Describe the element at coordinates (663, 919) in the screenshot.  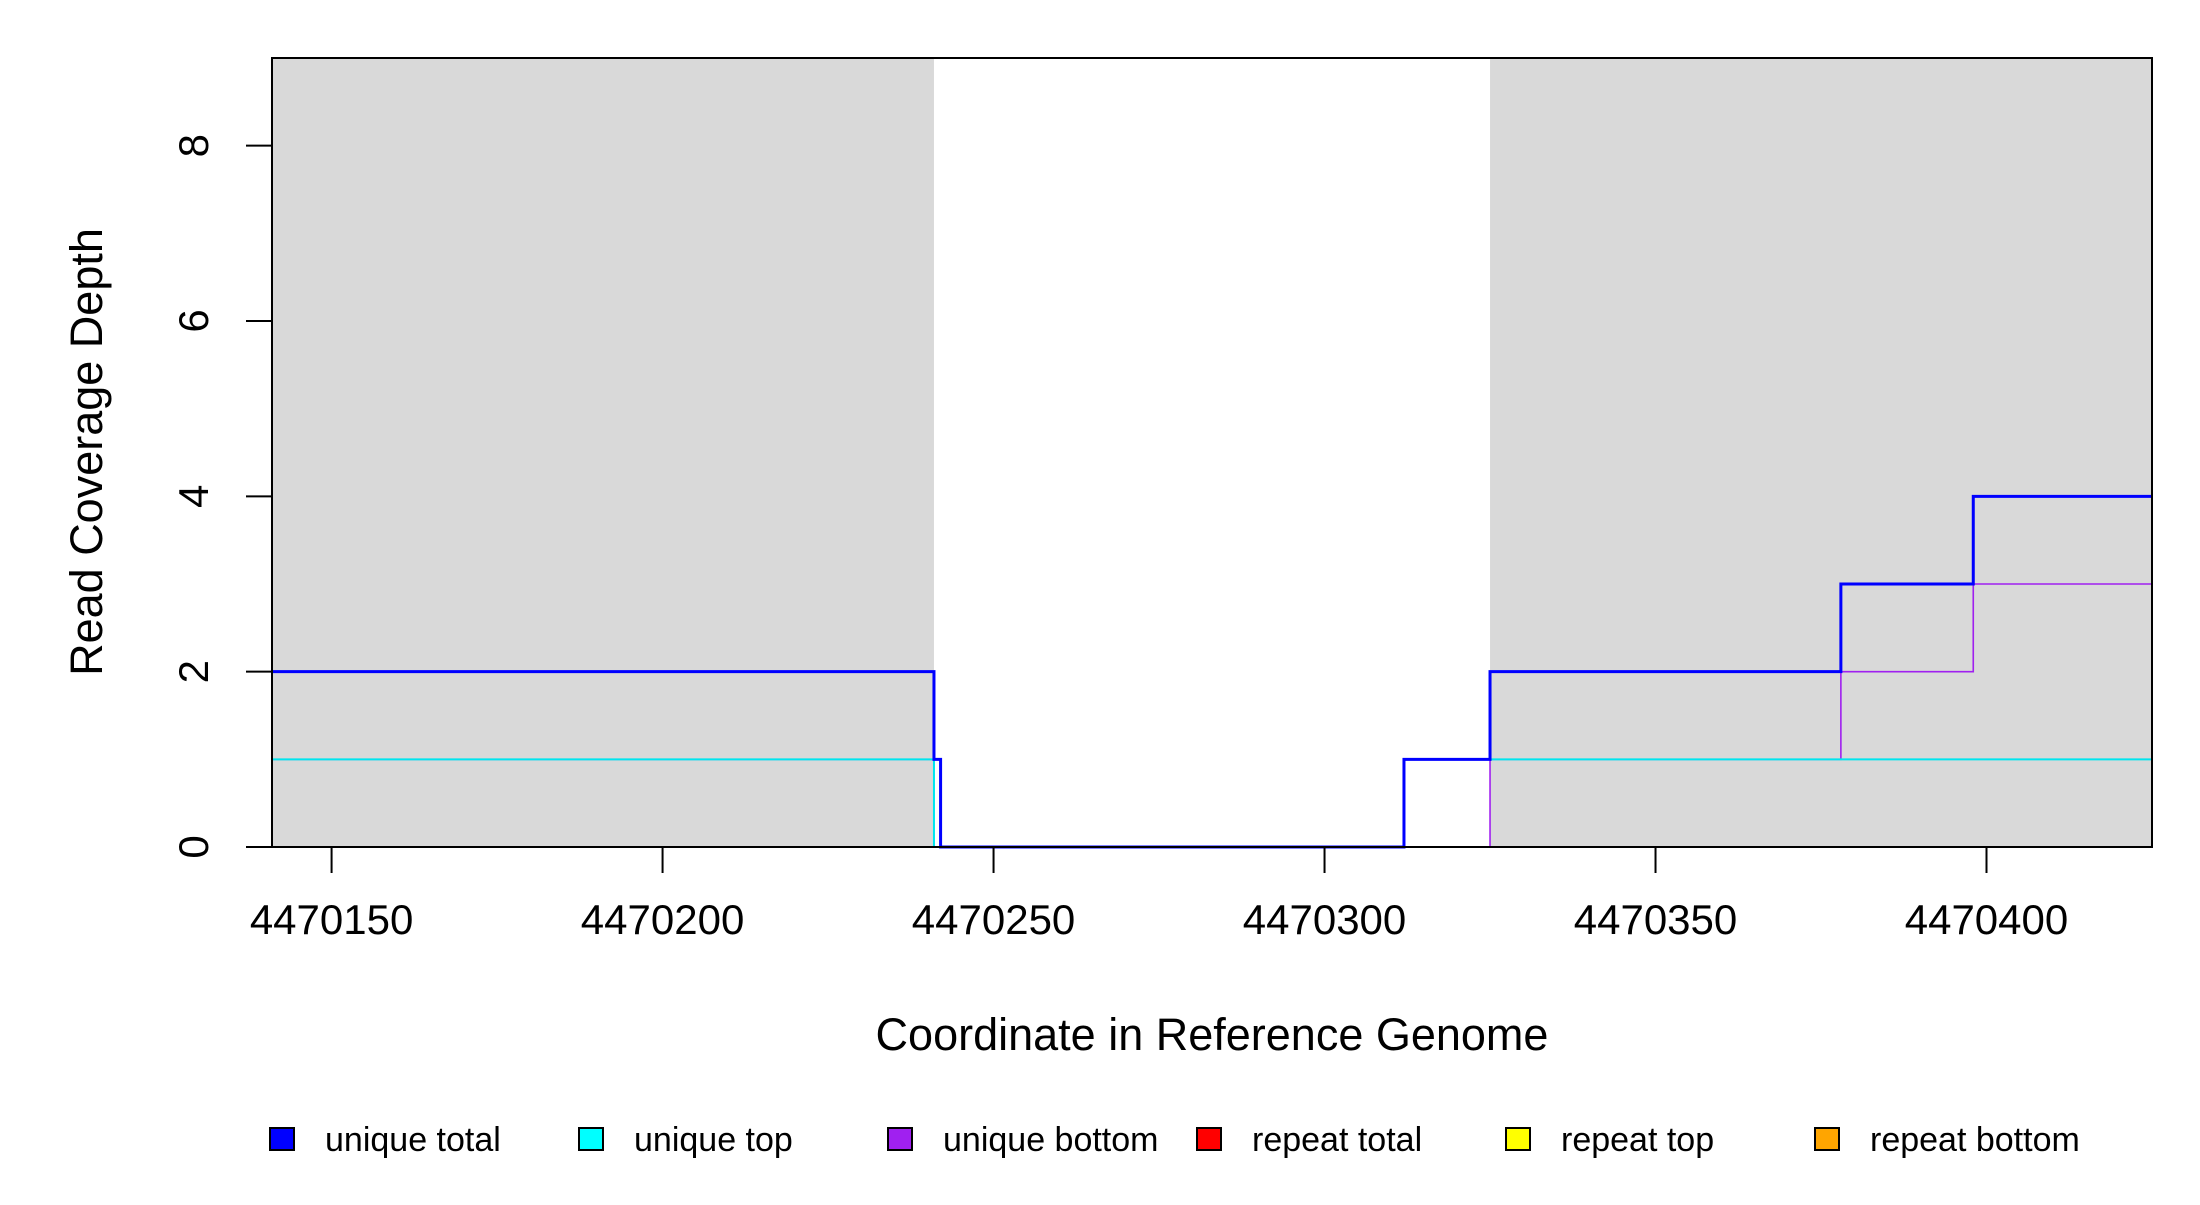
I see `x-tick-label: 4470200` at that location.